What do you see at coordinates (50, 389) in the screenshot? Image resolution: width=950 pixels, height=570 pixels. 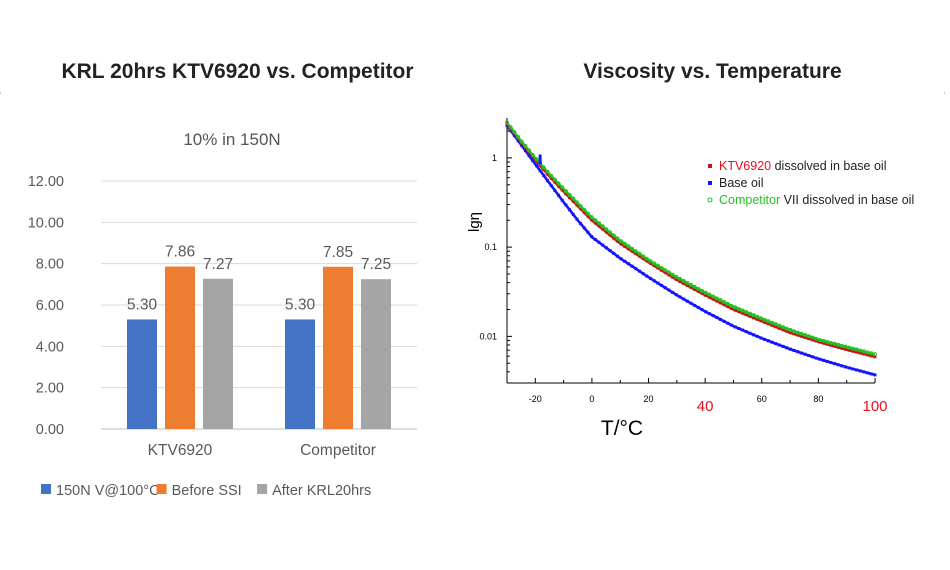 I see `y-tick-label: 2.00` at bounding box center [50, 389].